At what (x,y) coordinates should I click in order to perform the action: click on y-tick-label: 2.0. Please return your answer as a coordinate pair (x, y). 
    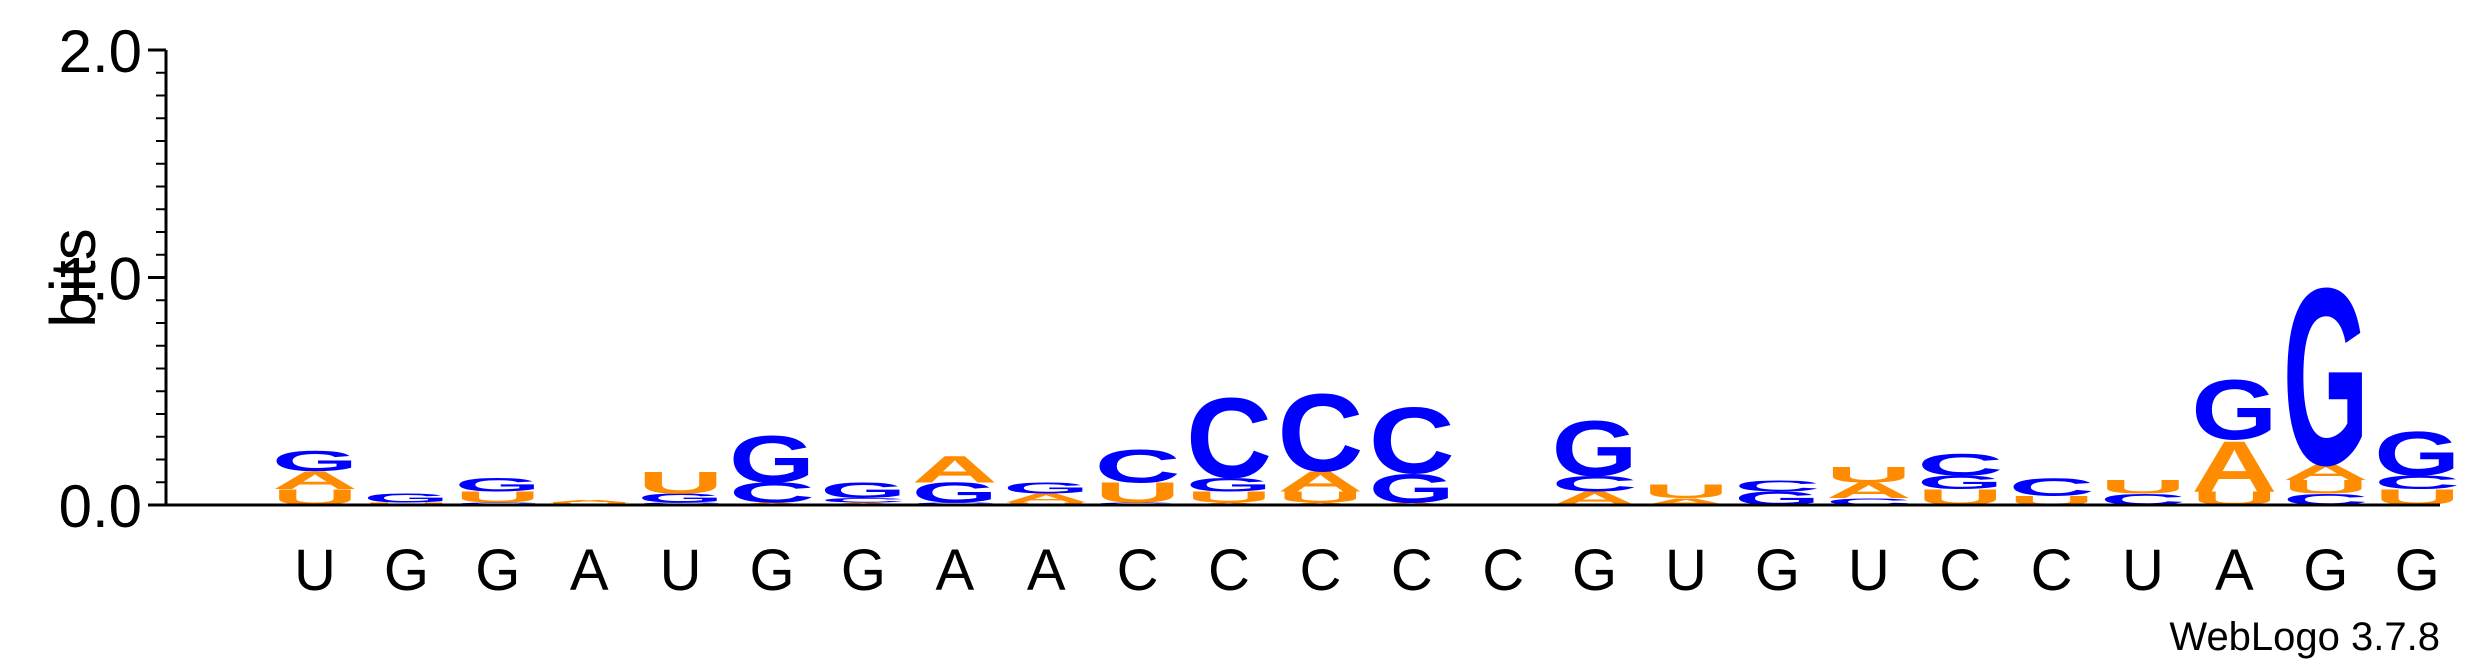
    Looking at the image, I should click on (100, 51).